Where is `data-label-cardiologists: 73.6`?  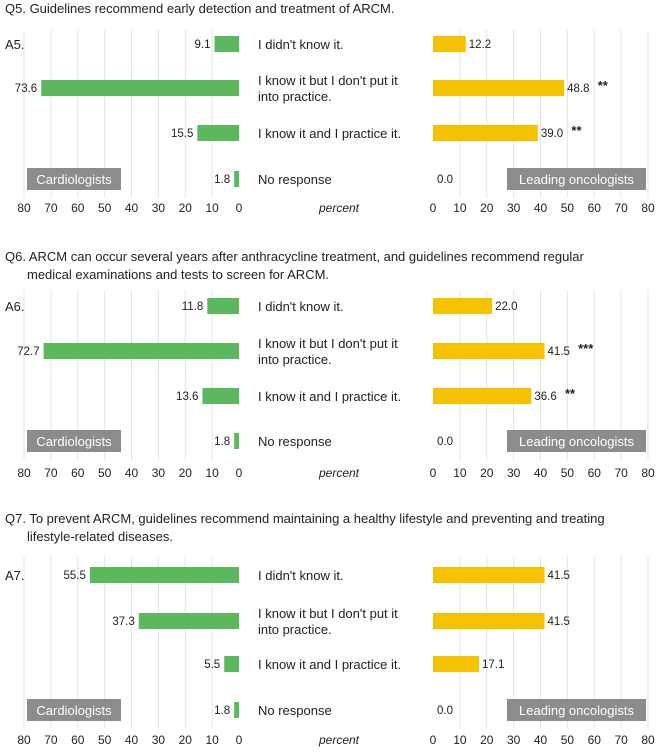 data-label-cardiologists: 73.6 is located at coordinates (26, 89).